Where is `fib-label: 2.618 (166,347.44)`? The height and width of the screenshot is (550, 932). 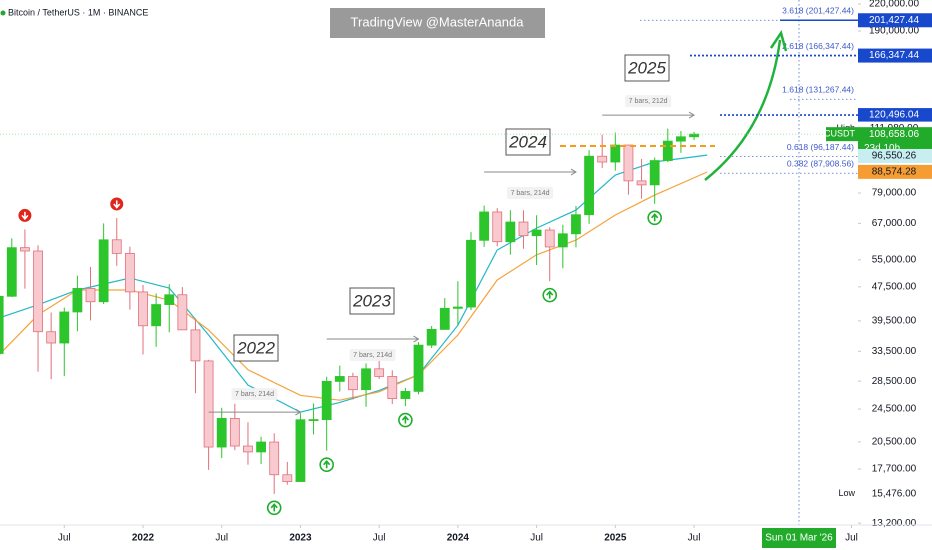 fib-label: 2.618 (166,347.44) is located at coordinates (818, 46).